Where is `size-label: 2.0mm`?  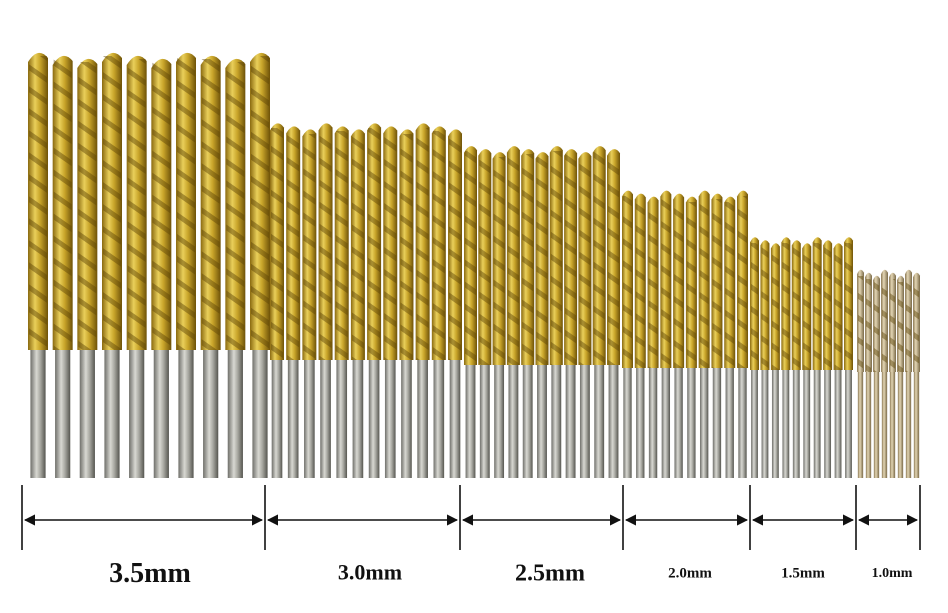 size-label: 2.0mm is located at coordinates (690, 573).